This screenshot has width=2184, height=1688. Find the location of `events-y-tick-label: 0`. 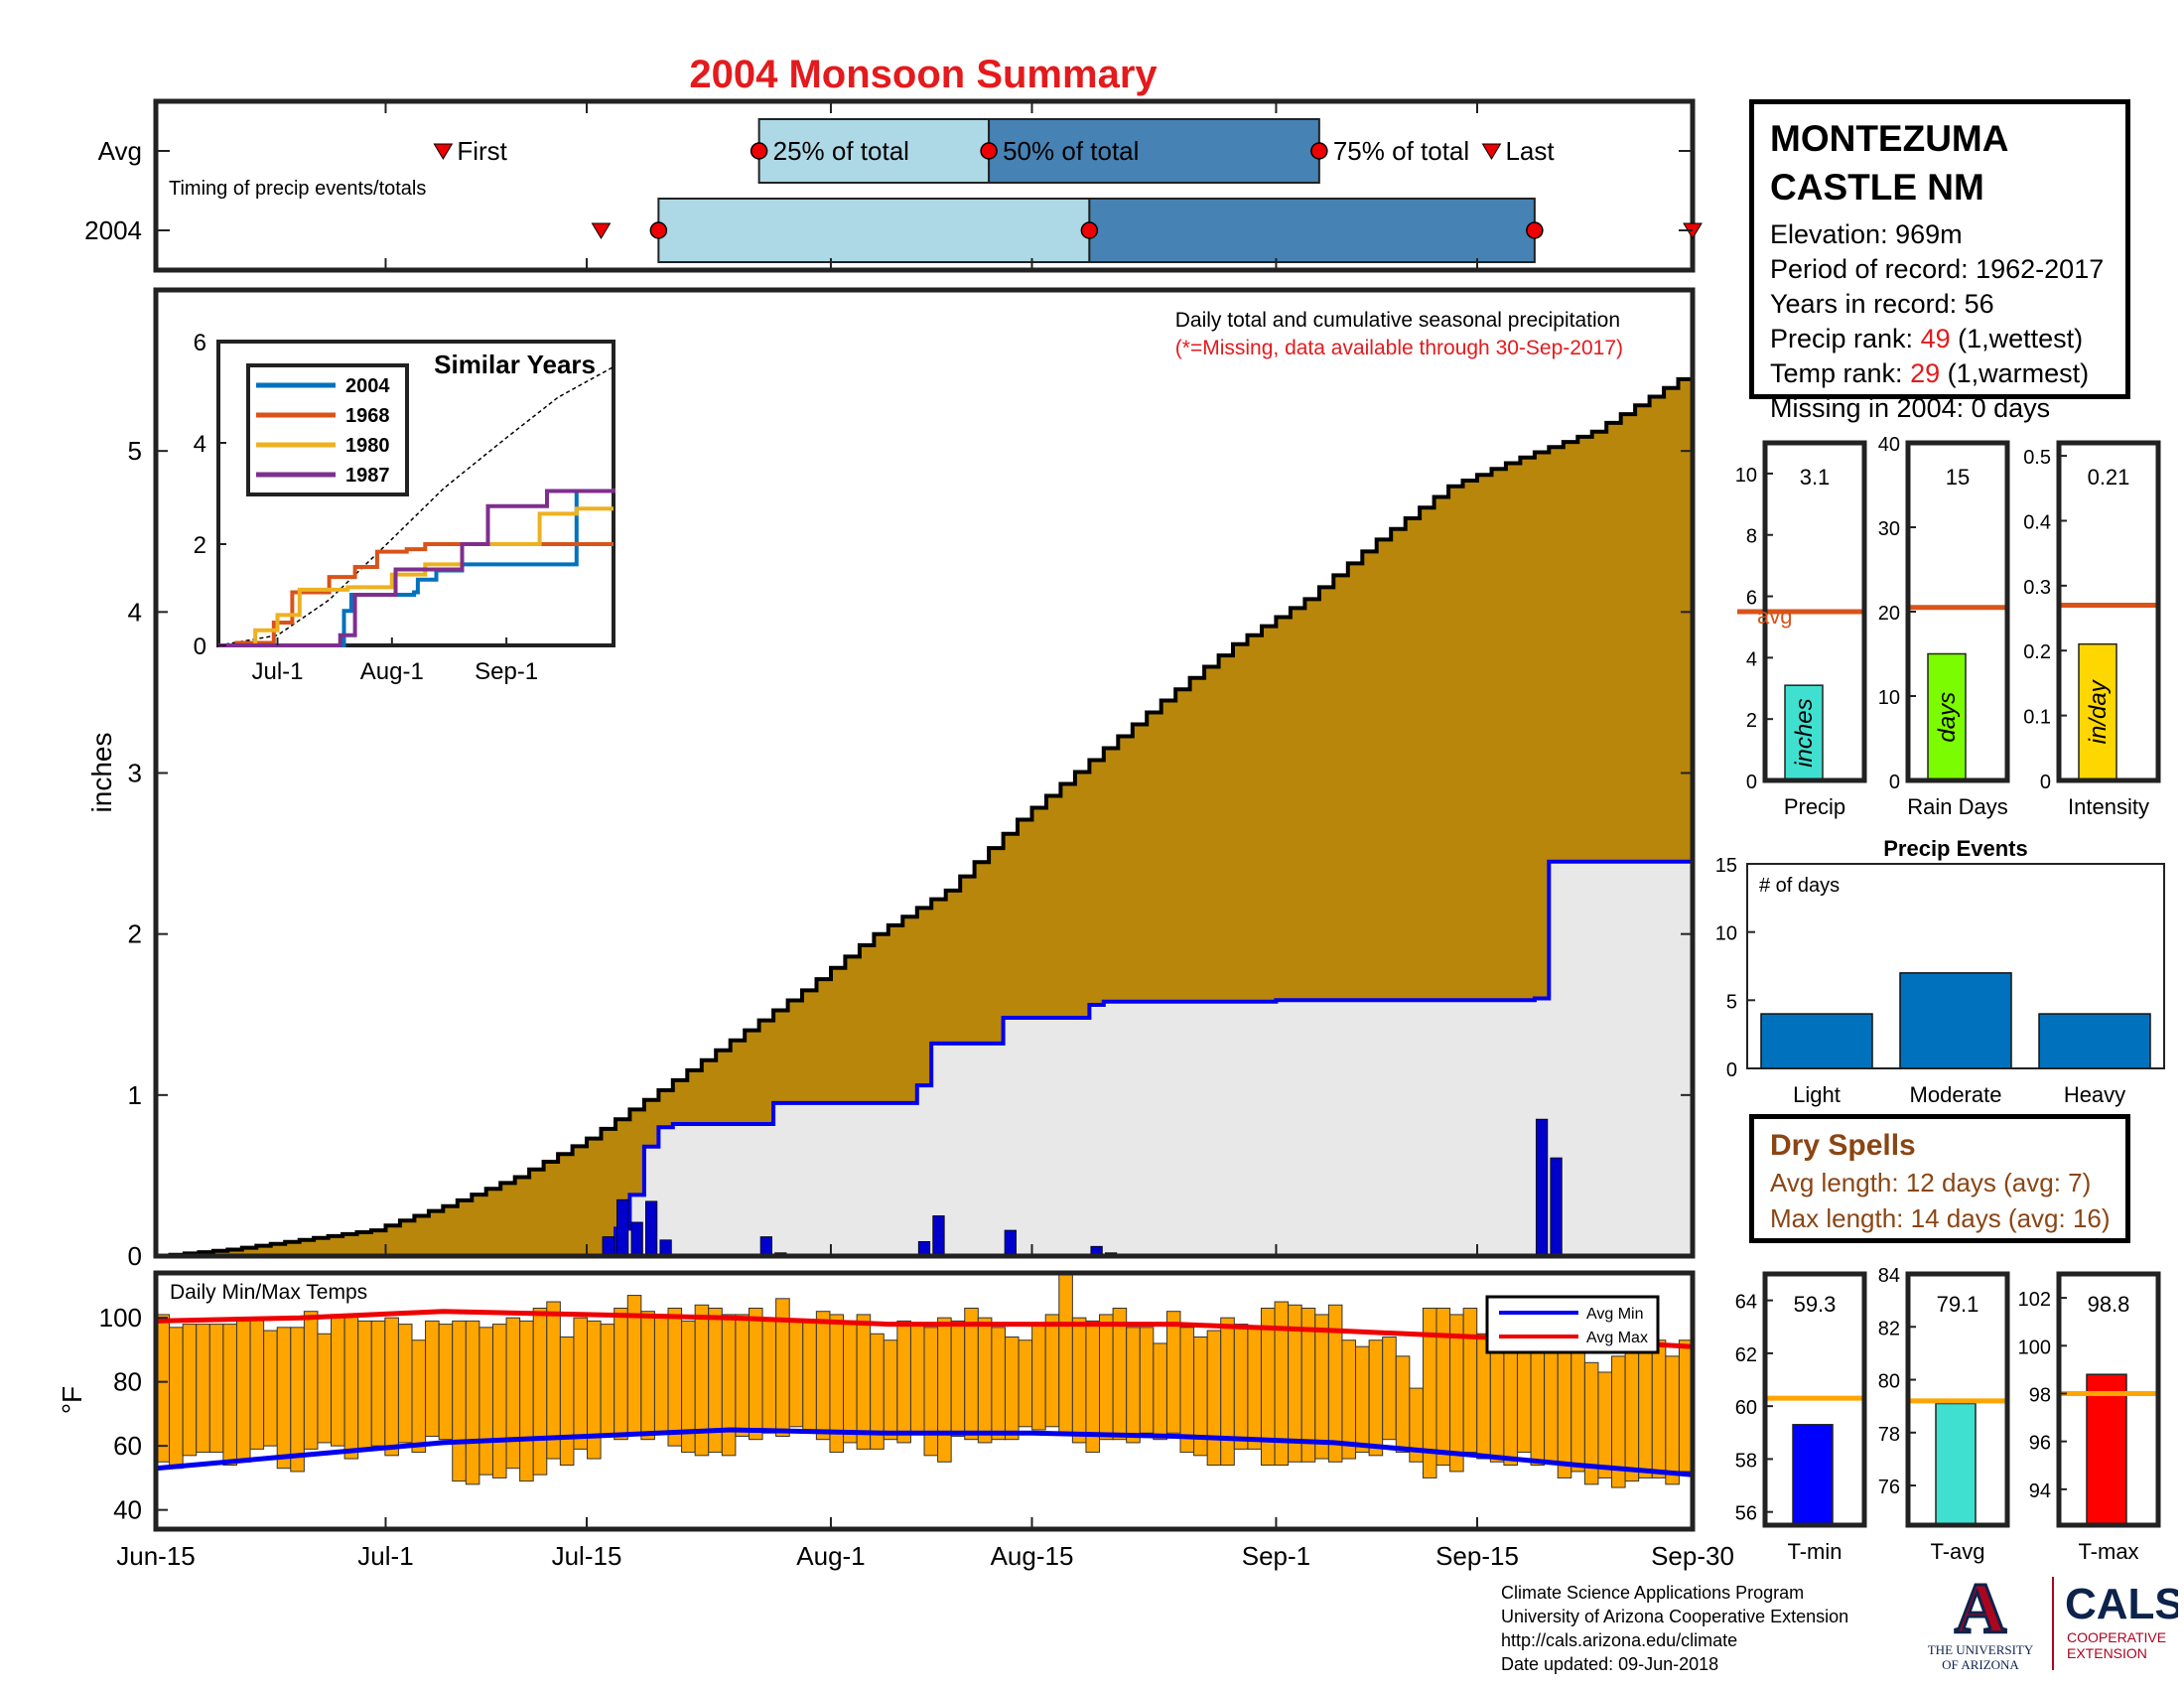

events-y-tick-label: 0 is located at coordinates (1731, 1070).